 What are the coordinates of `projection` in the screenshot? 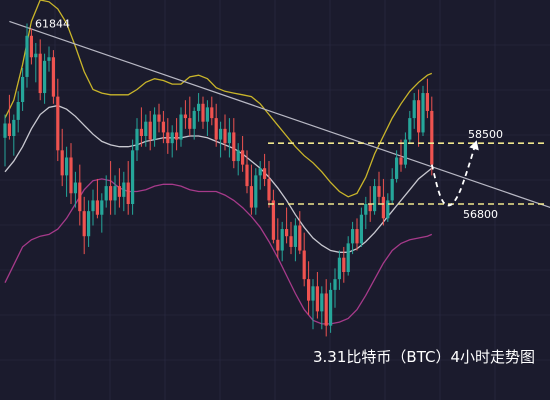 It's located at (454, 173).